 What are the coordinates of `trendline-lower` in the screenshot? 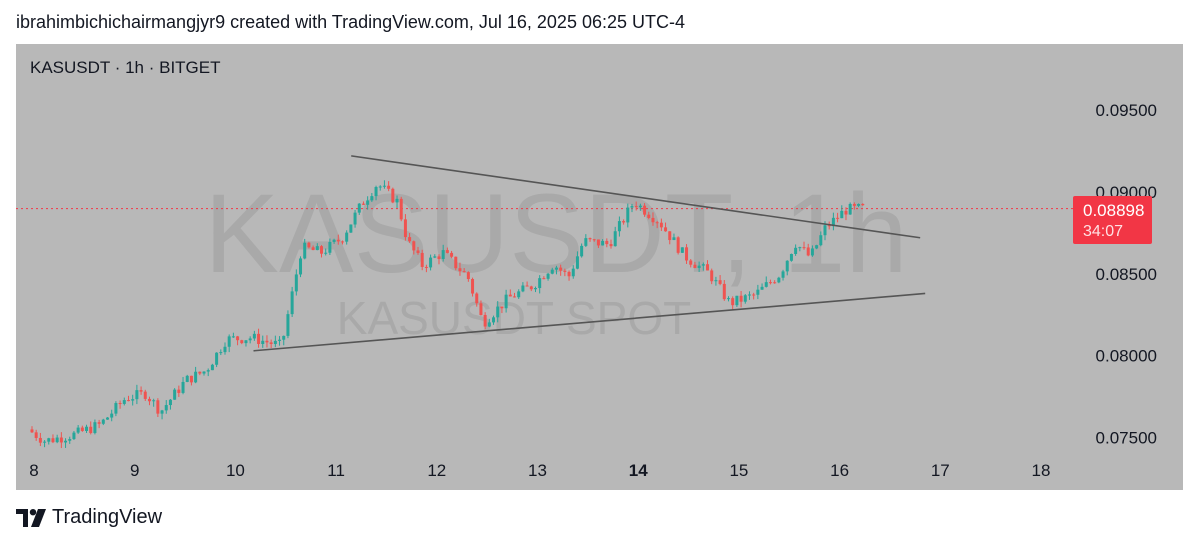 It's located at (589, 322).